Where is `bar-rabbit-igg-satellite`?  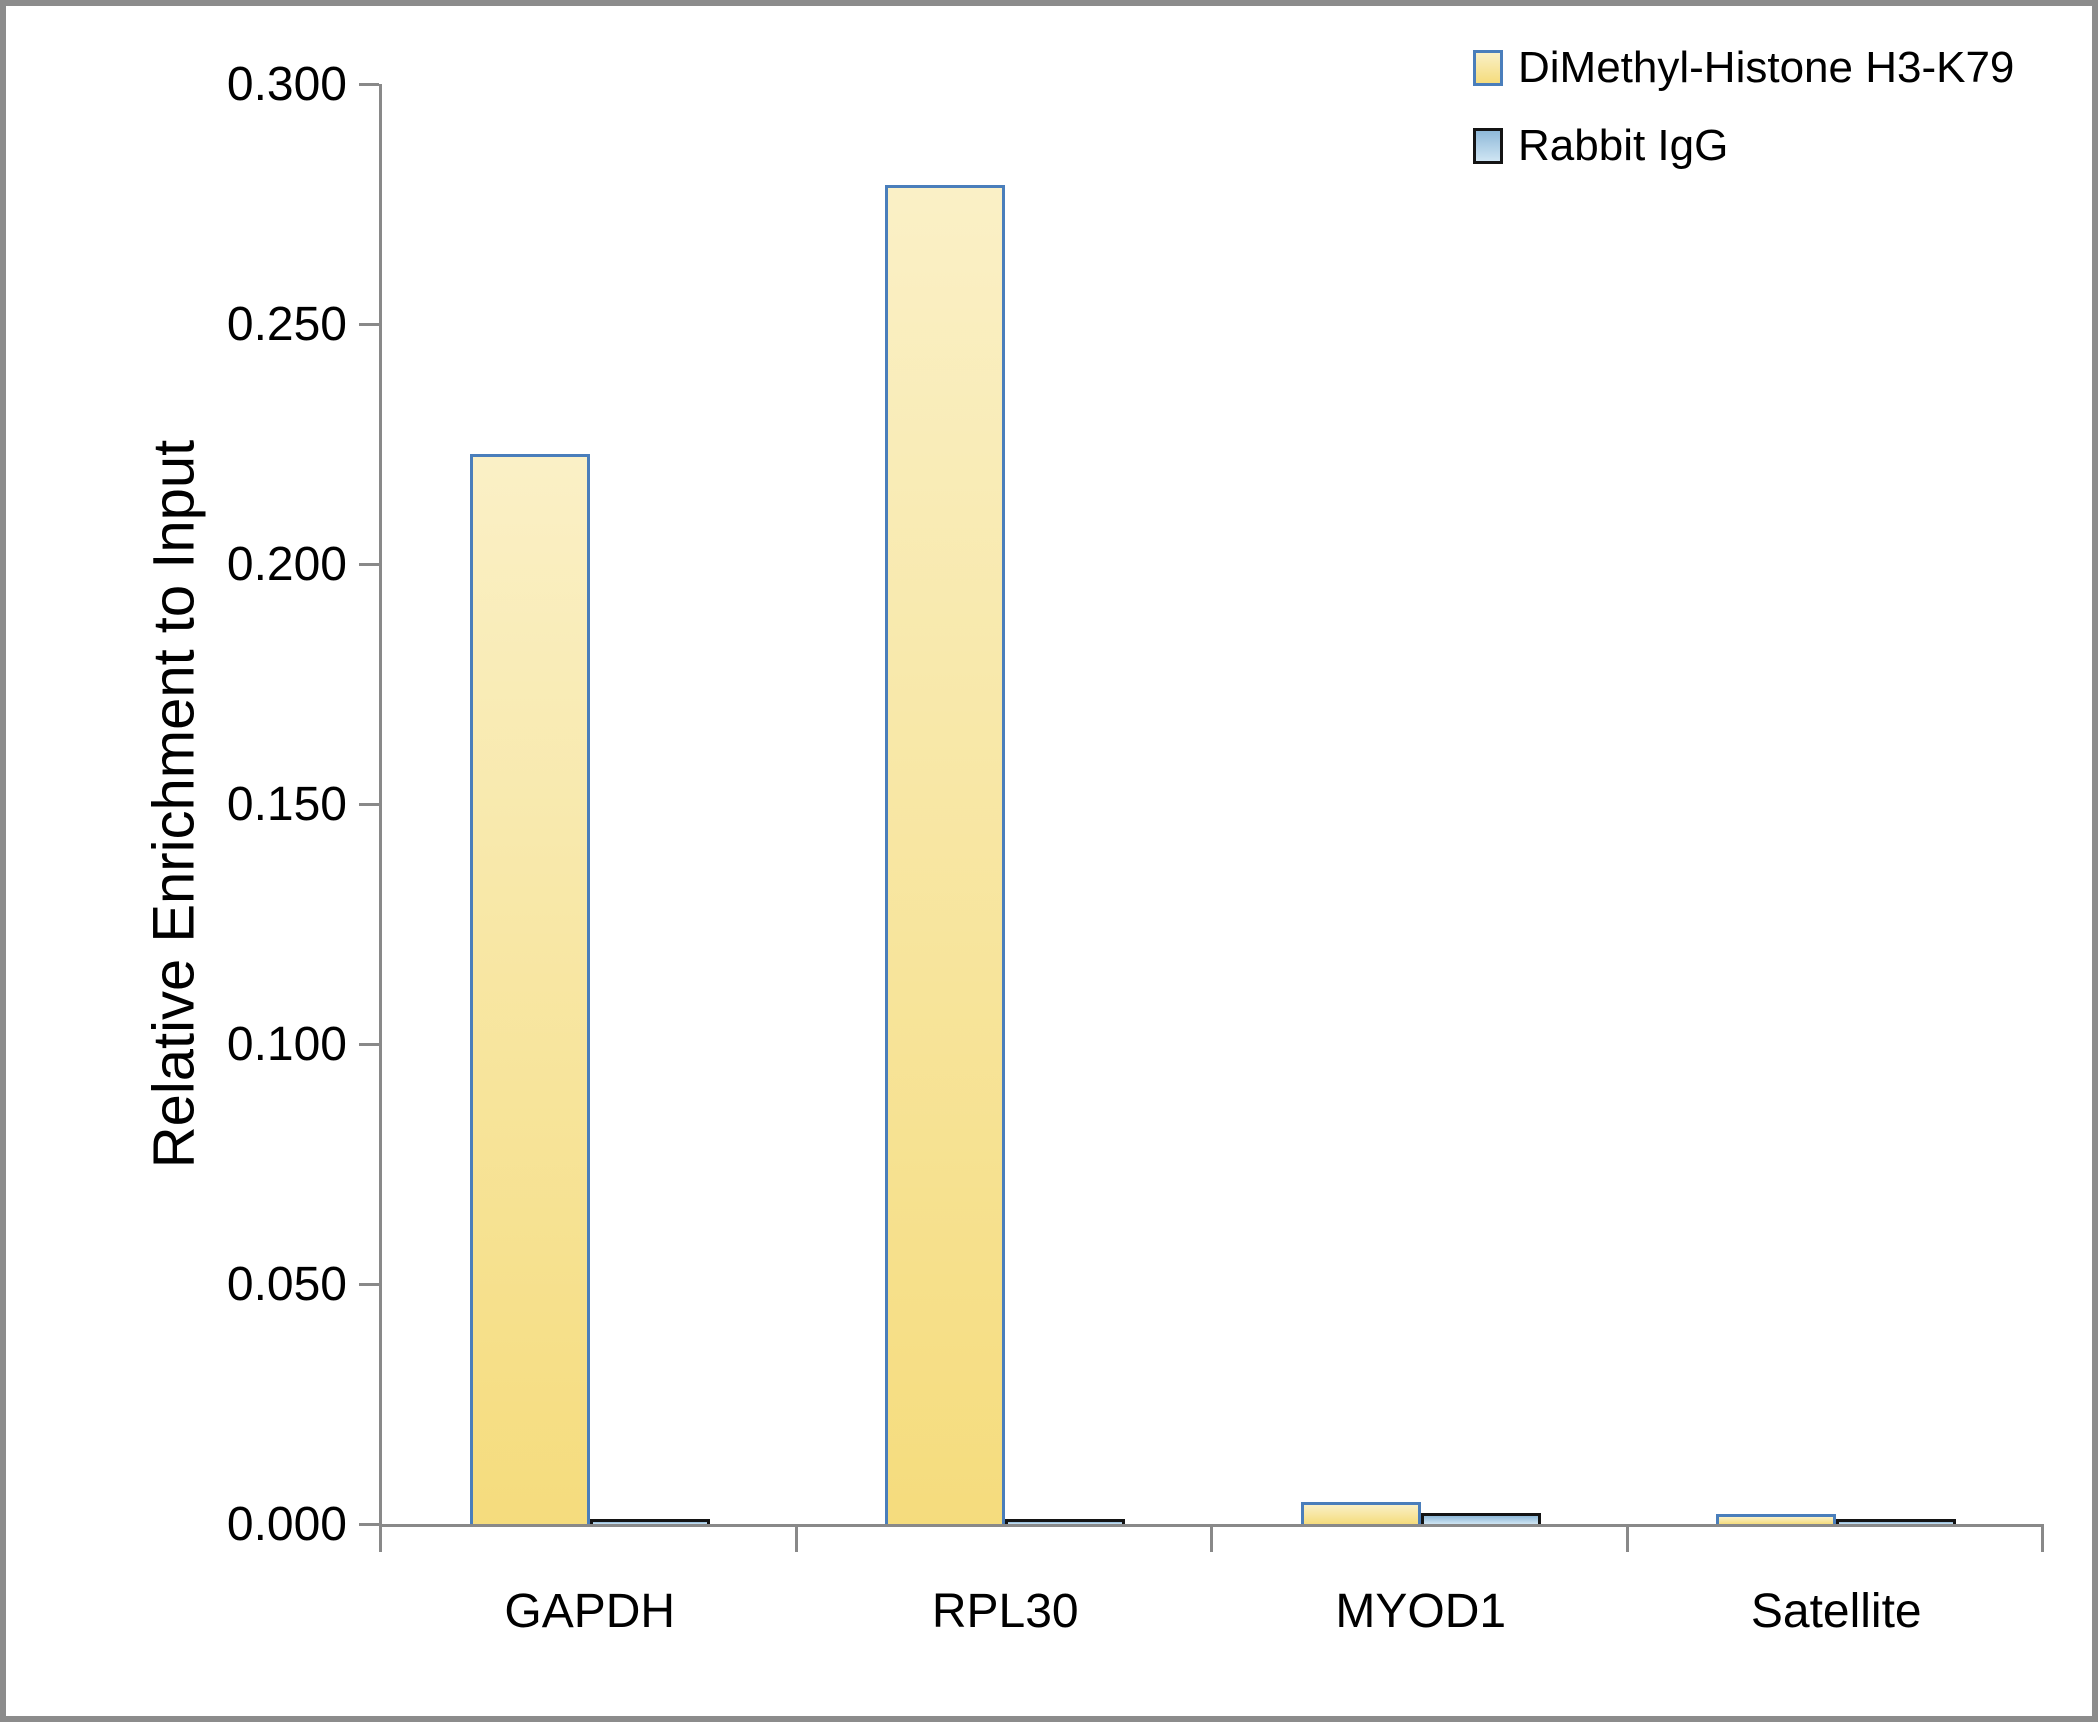
bar-rabbit-igg-satellite is located at coordinates (1896, 1521).